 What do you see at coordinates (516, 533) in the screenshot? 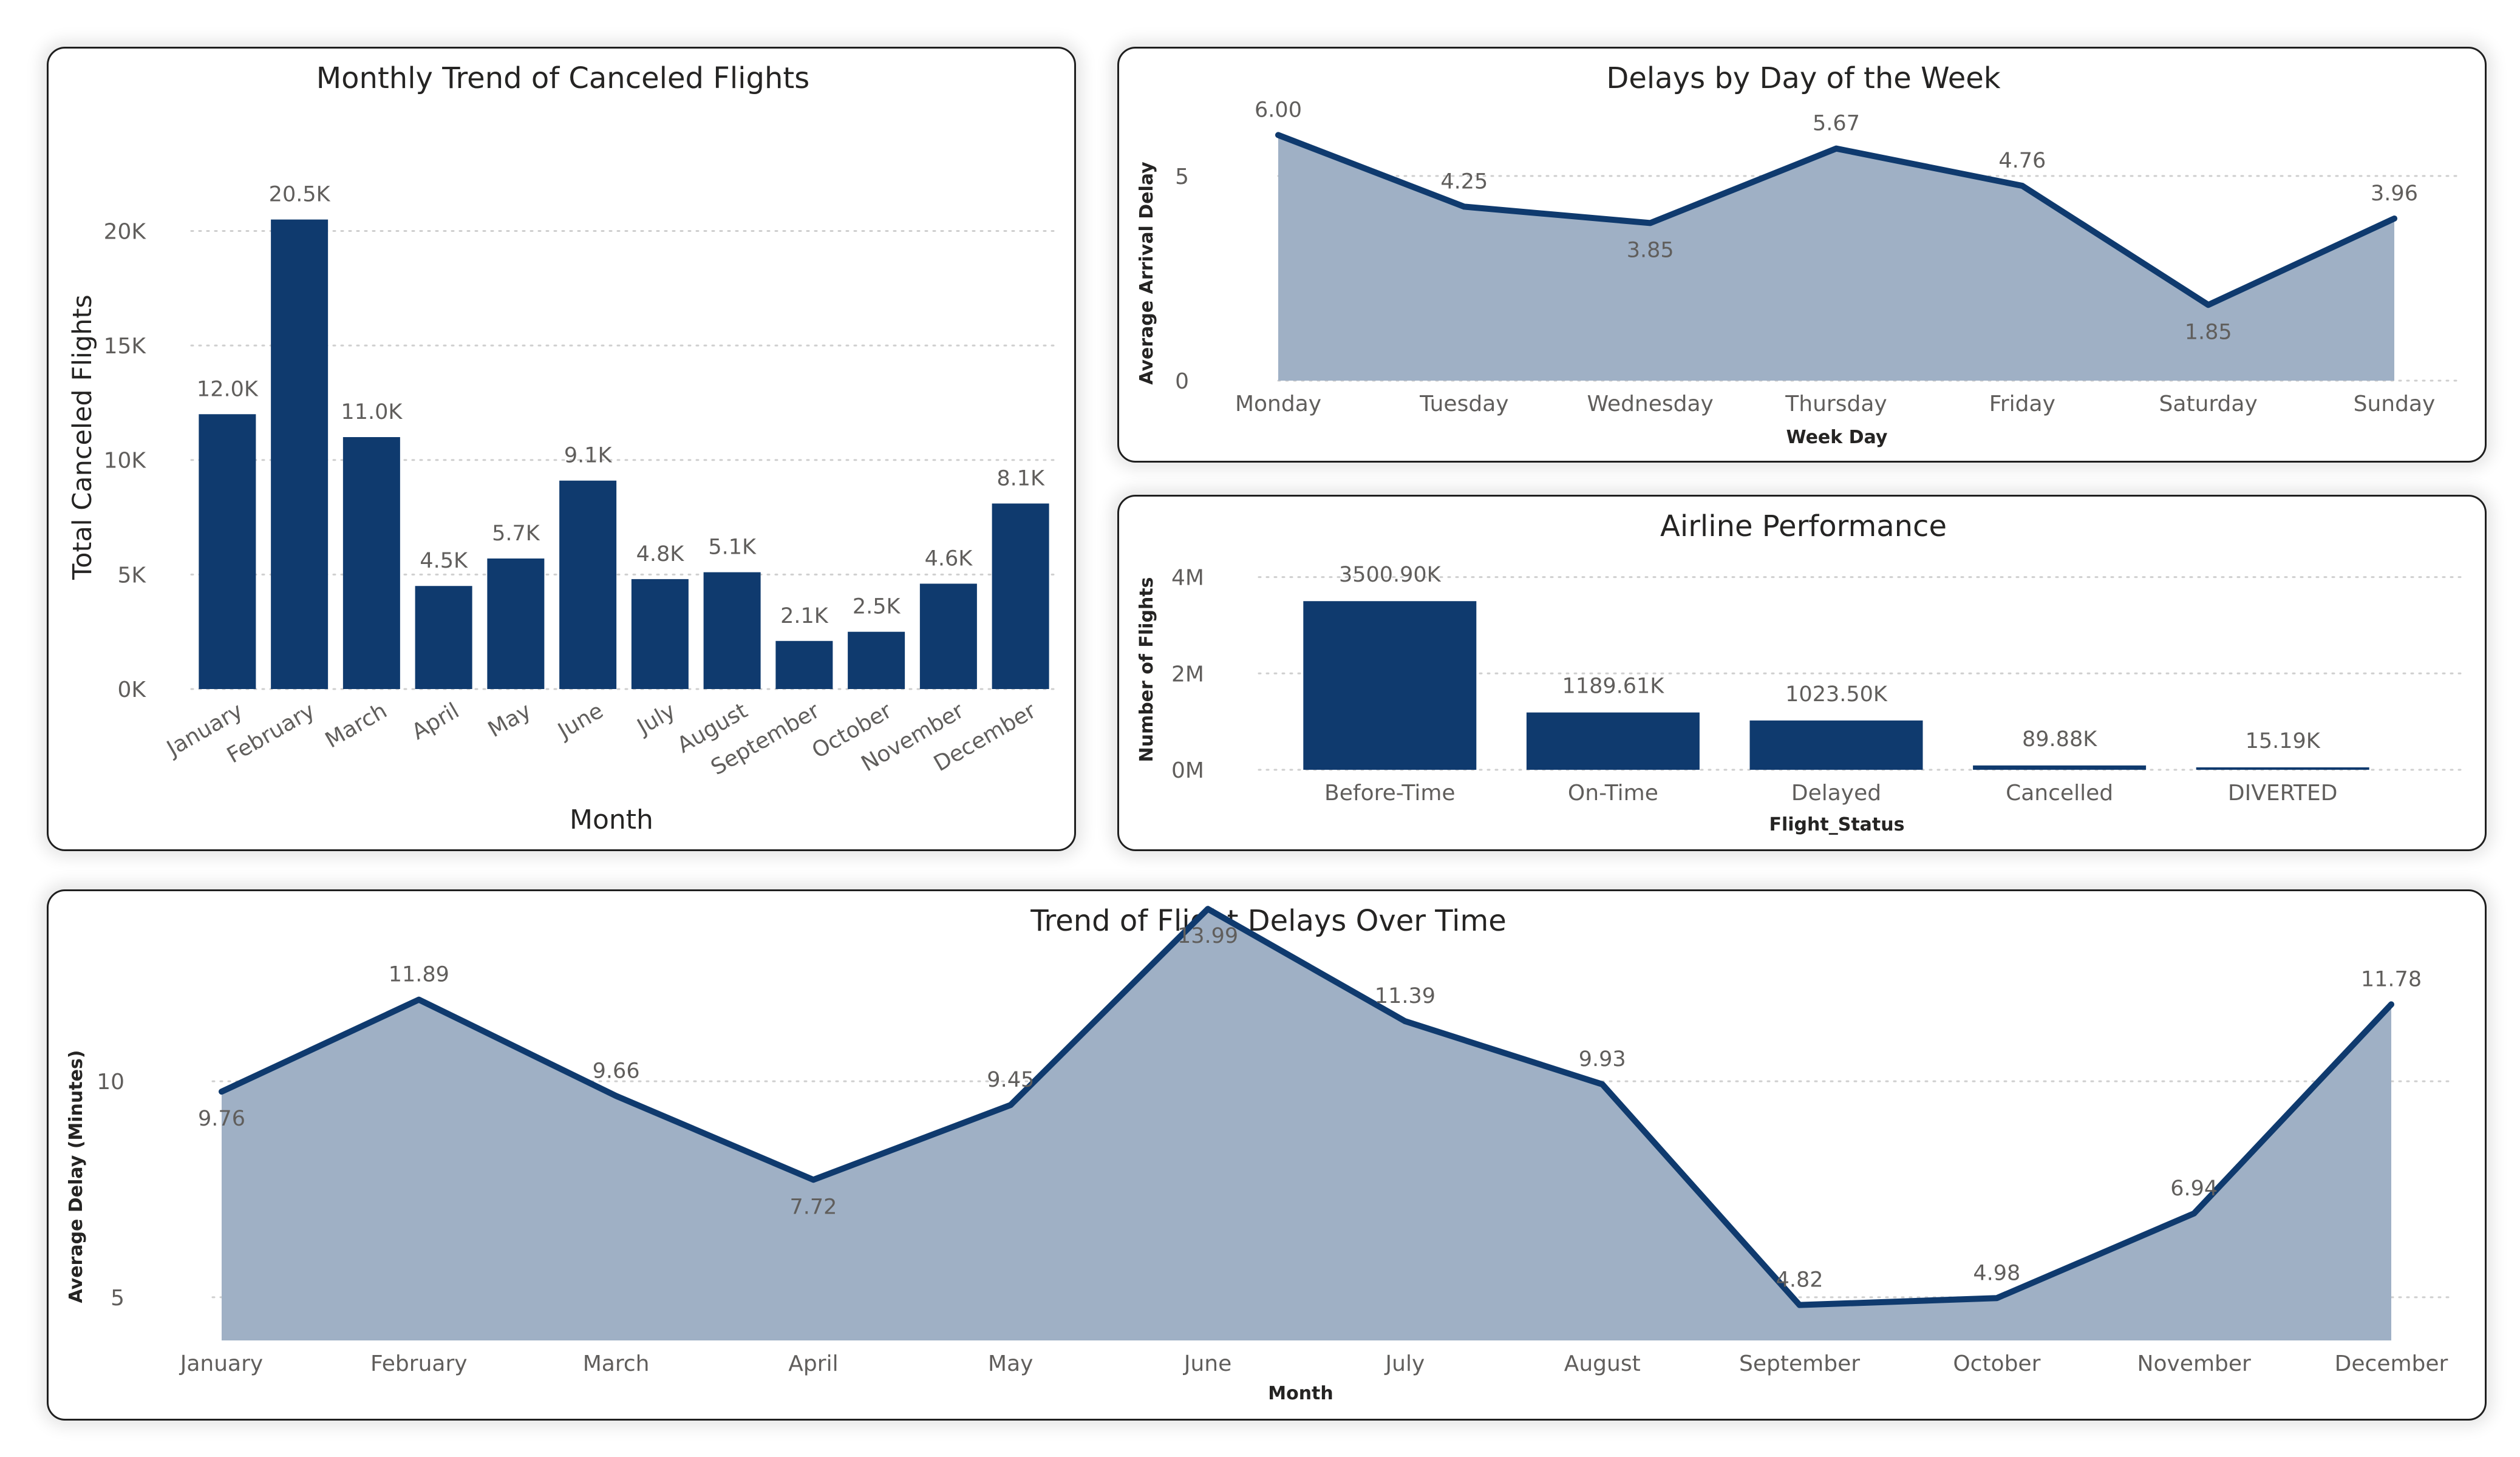
I see `data-label: 5.7K` at bounding box center [516, 533].